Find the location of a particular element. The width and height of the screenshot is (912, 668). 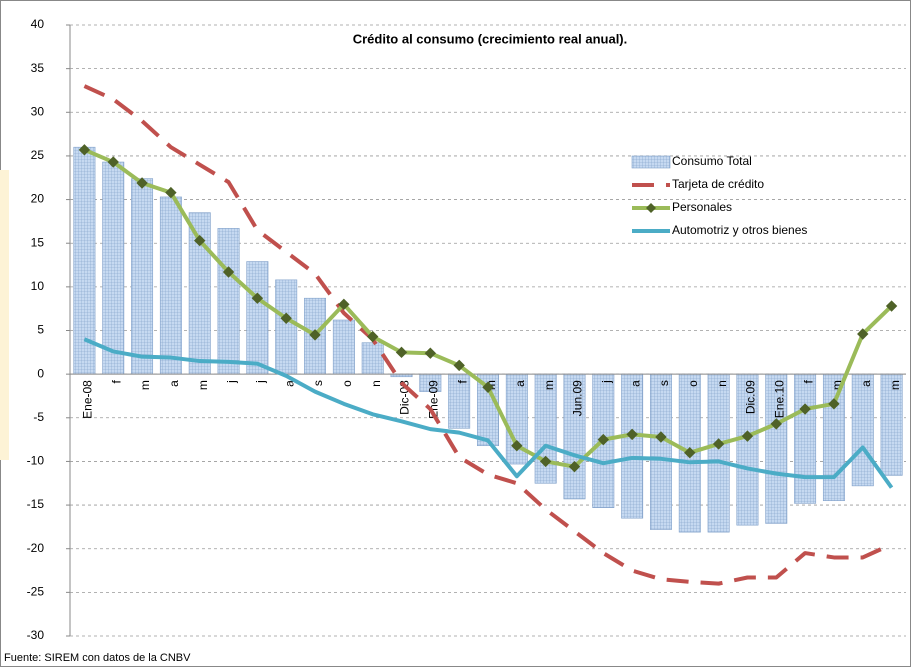

y-tick-label: 5 is located at coordinates (40, 330).